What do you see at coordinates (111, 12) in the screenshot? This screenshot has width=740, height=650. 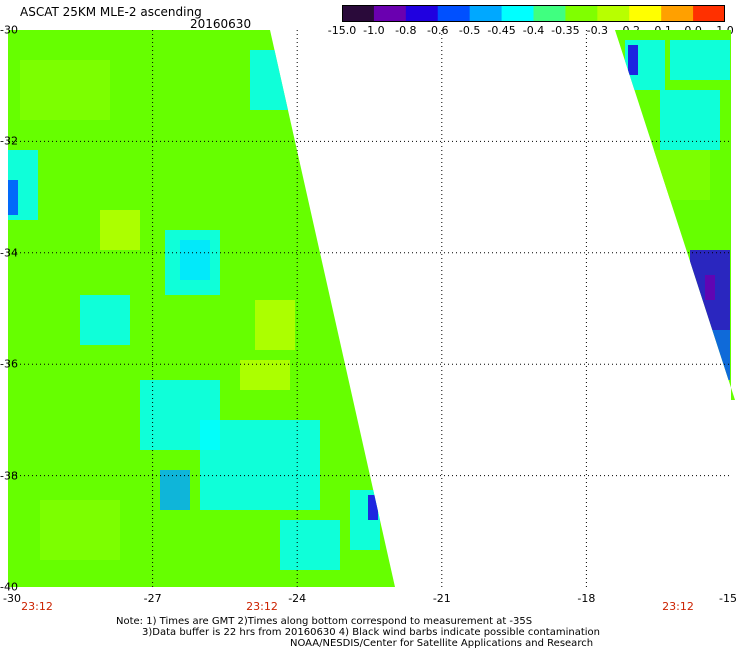 I see `product-title: ASCAT 25KM MLE-2 ascending` at bounding box center [111, 12].